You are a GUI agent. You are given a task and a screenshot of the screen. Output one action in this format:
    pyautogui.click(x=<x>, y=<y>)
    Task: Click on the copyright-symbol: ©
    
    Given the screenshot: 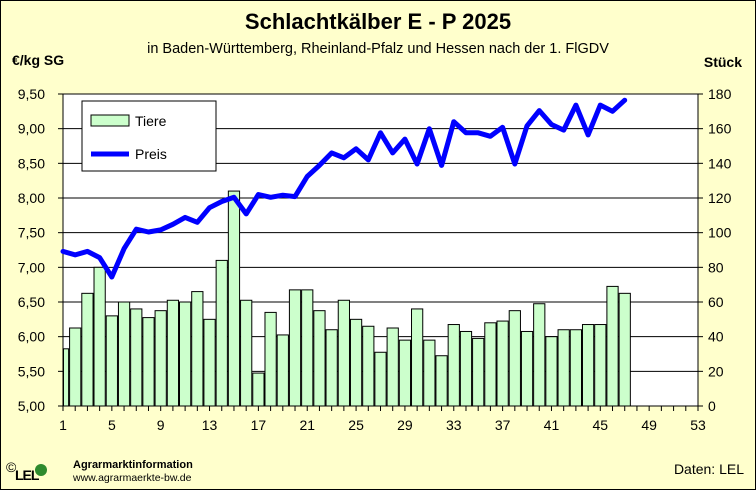 What is the action you would take?
    pyautogui.click(x=11, y=467)
    